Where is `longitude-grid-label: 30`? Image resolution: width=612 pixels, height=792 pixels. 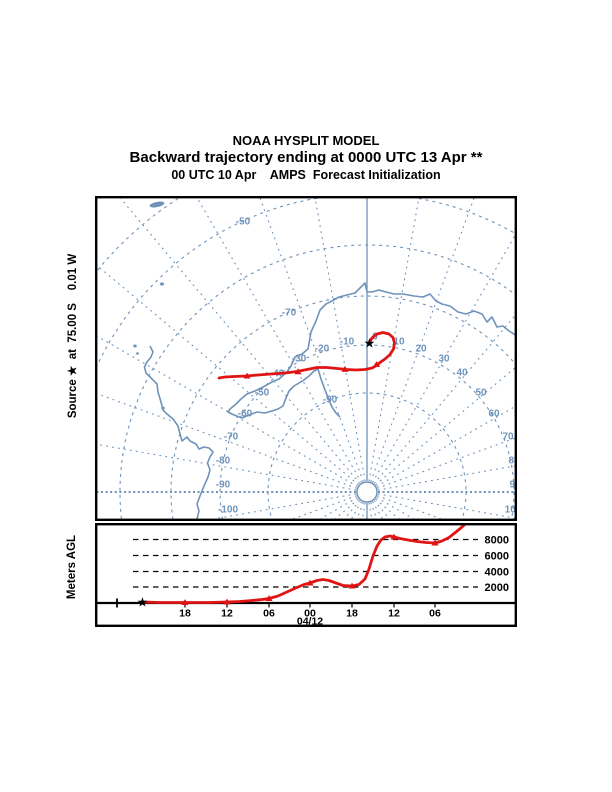 longitude-grid-label: 30 is located at coordinates (444, 359).